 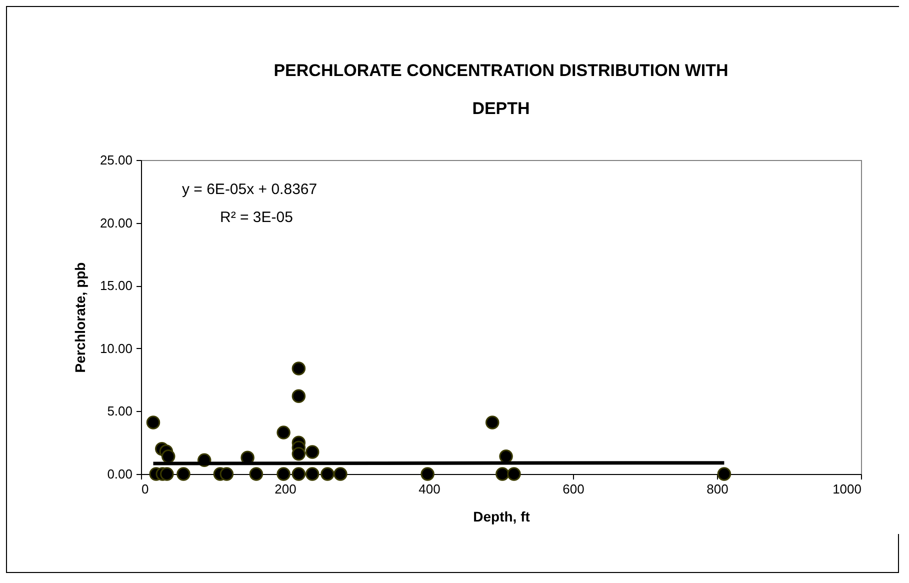 What do you see at coordinates (717, 489) in the screenshot?
I see `x-tick-label: 800` at bounding box center [717, 489].